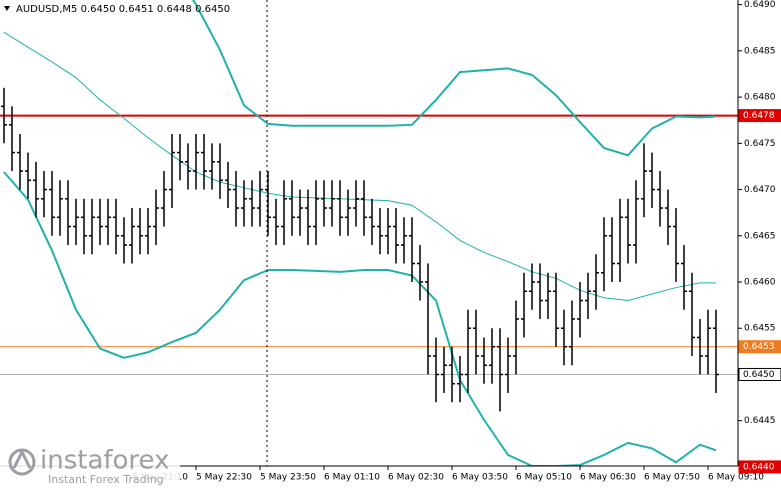 The height and width of the screenshot is (489, 781). I want to click on level-label: 0.6450, so click(759, 375).